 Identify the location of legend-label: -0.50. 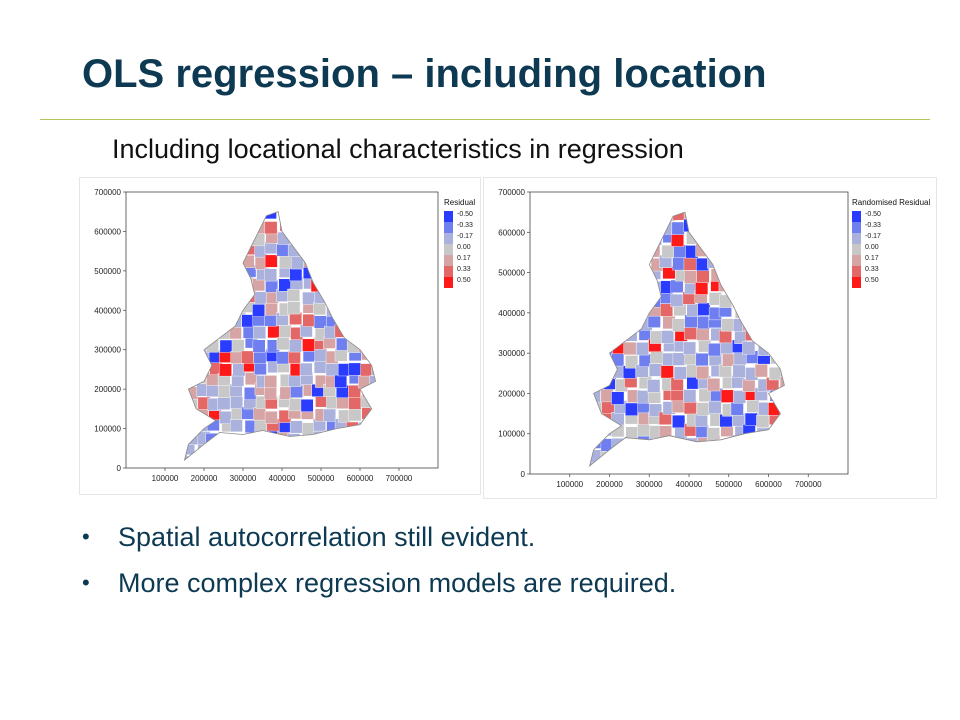
(465, 214).